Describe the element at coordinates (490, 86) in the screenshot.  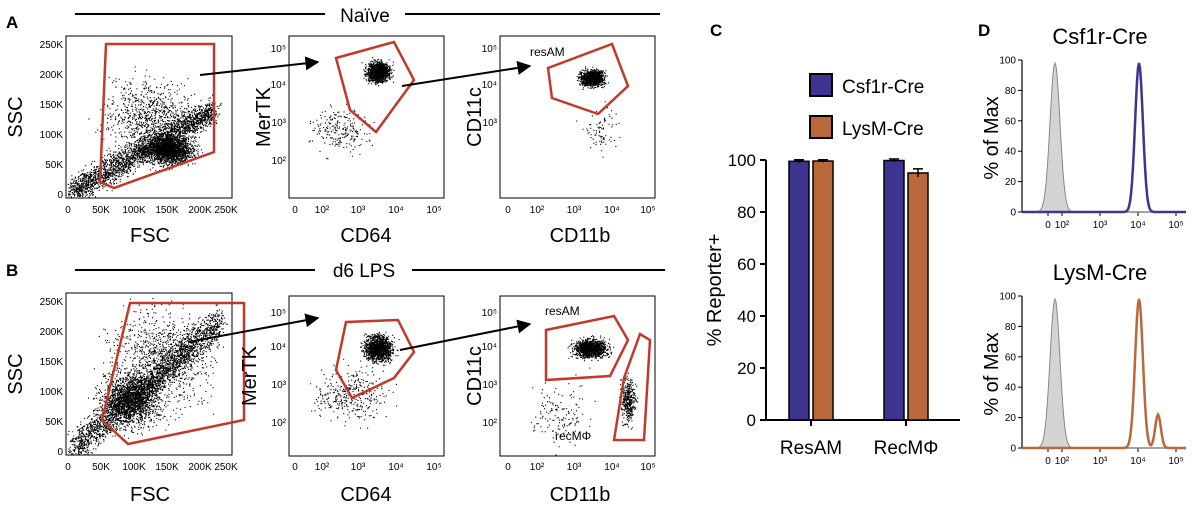
I see `a3-yticks: 10⁵ 10⁴ 10³` at that location.